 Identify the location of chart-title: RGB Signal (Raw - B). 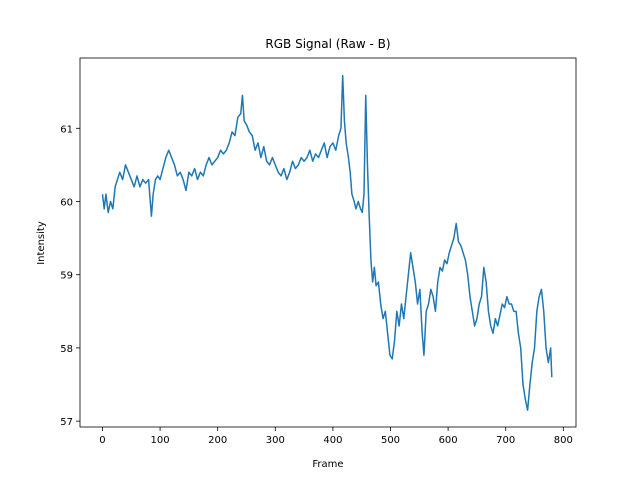
(327, 44).